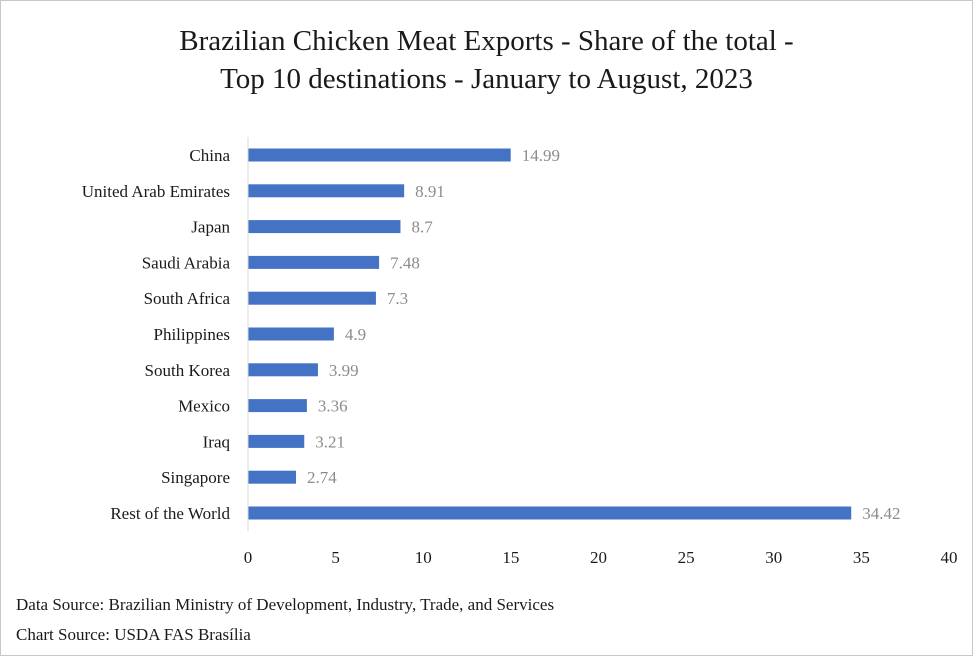 This screenshot has width=973, height=656. I want to click on x-tick-label: 10, so click(423, 557).